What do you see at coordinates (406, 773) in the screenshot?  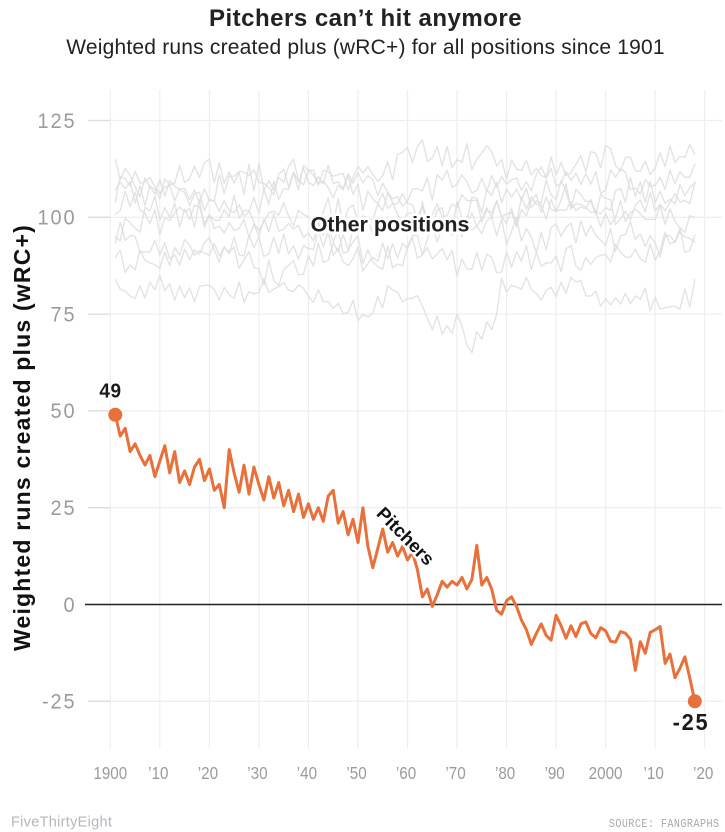 I see `svg-text: ’60` at bounding box center [406, 773].